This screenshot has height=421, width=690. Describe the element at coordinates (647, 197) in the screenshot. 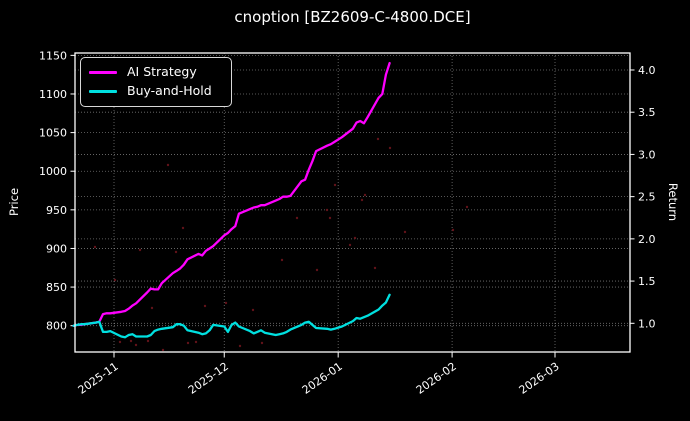

I see `right-tick-label: 2.5` at that location.